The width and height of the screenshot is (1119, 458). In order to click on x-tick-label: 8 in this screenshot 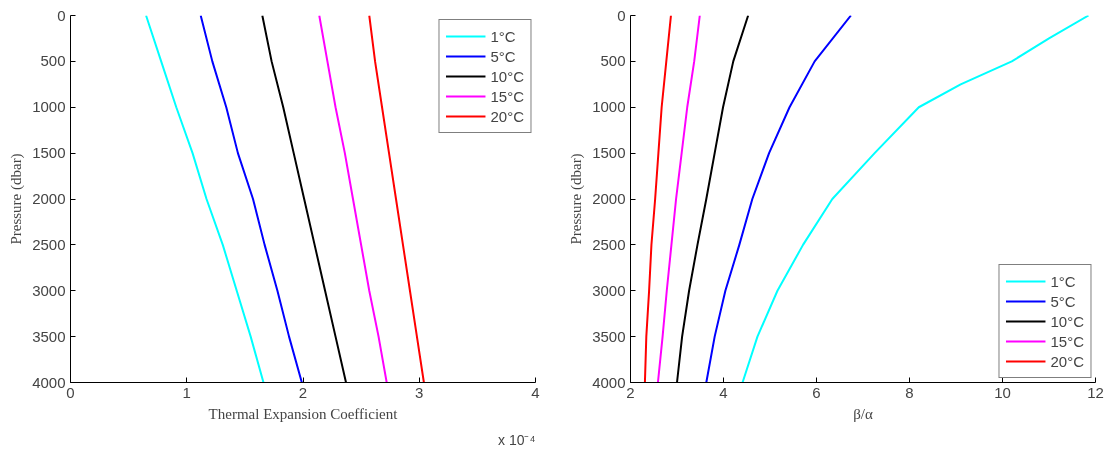, I will do `click(909, 392)`.